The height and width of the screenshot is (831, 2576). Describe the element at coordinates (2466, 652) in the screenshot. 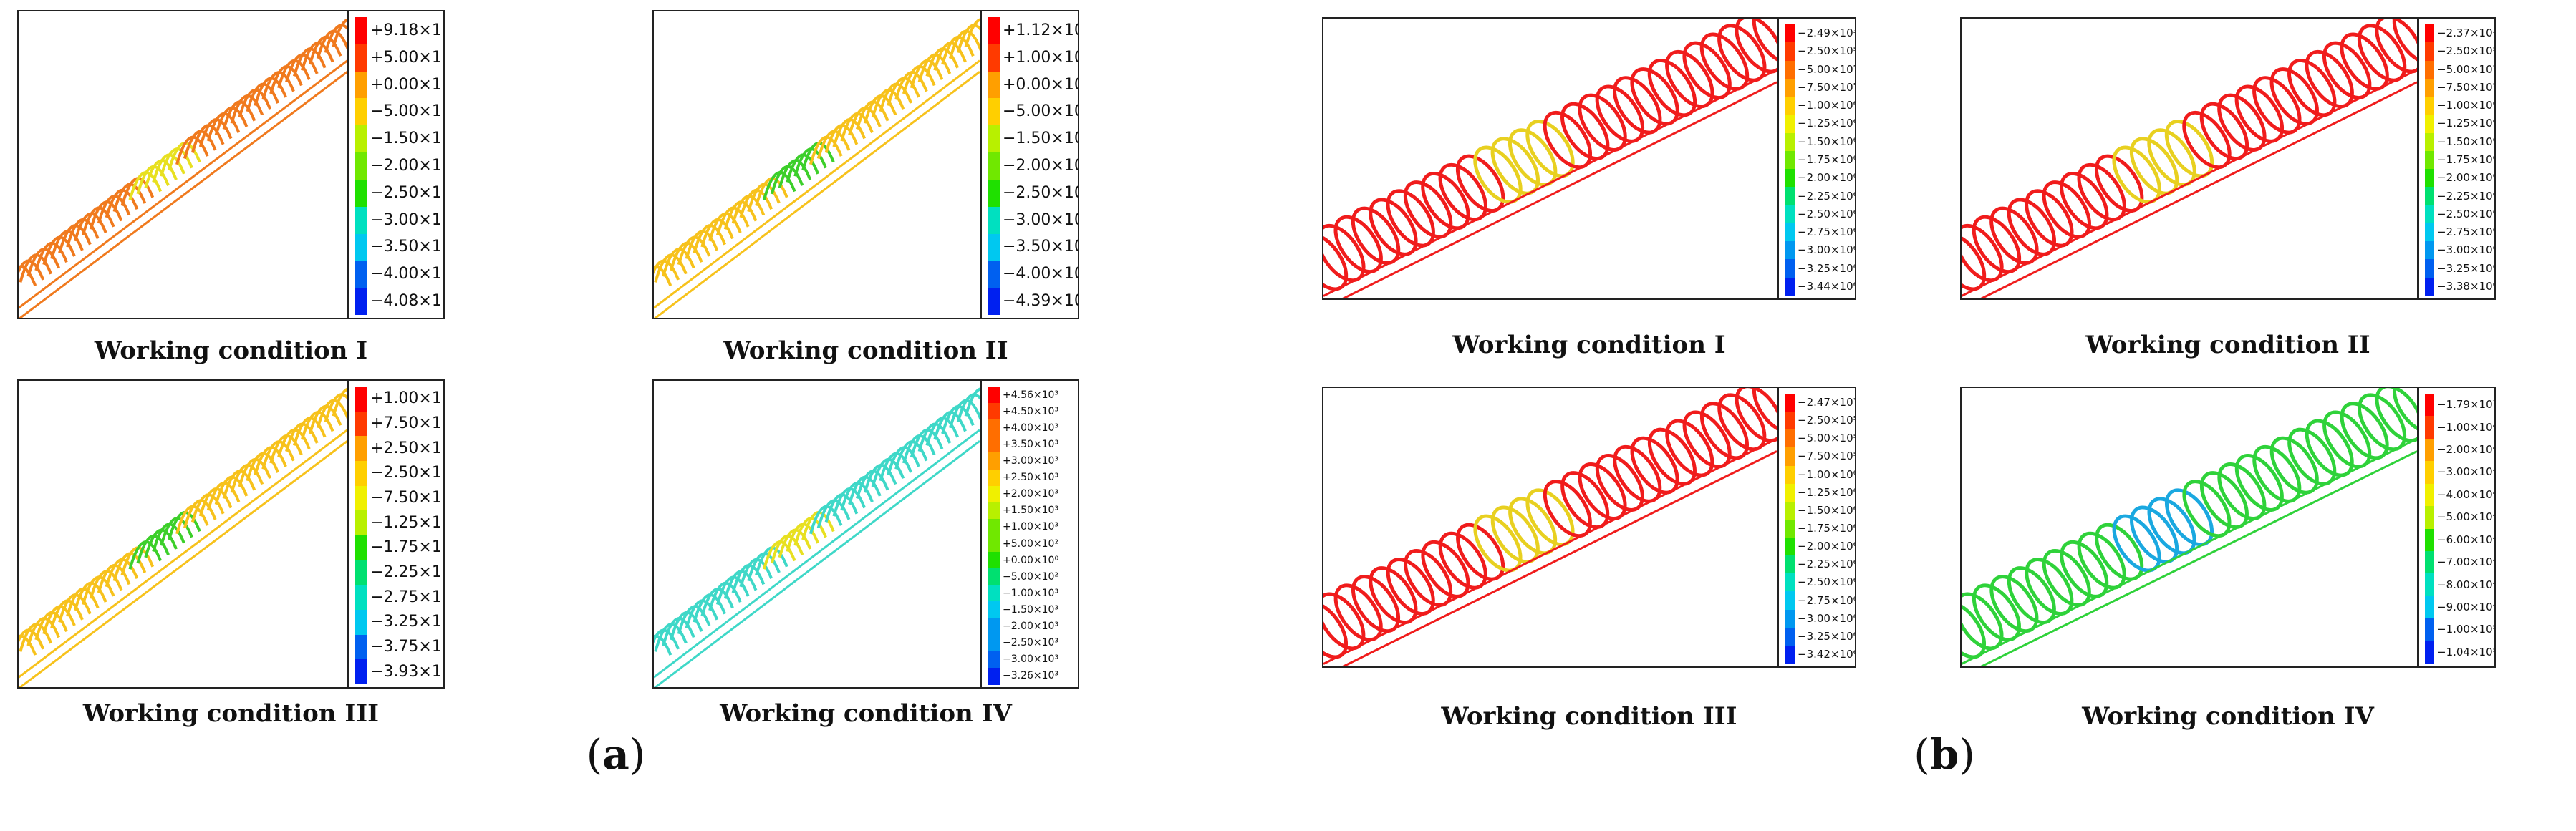

I see `legend-label: −1.04×10⁵` at that location.